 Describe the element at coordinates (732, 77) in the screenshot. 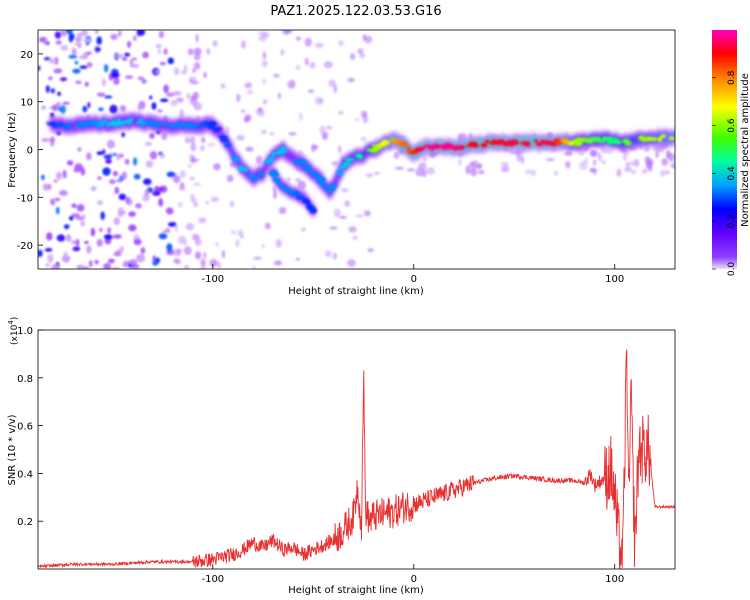

I see `colorbar-tick-label: 0.8` at that location.